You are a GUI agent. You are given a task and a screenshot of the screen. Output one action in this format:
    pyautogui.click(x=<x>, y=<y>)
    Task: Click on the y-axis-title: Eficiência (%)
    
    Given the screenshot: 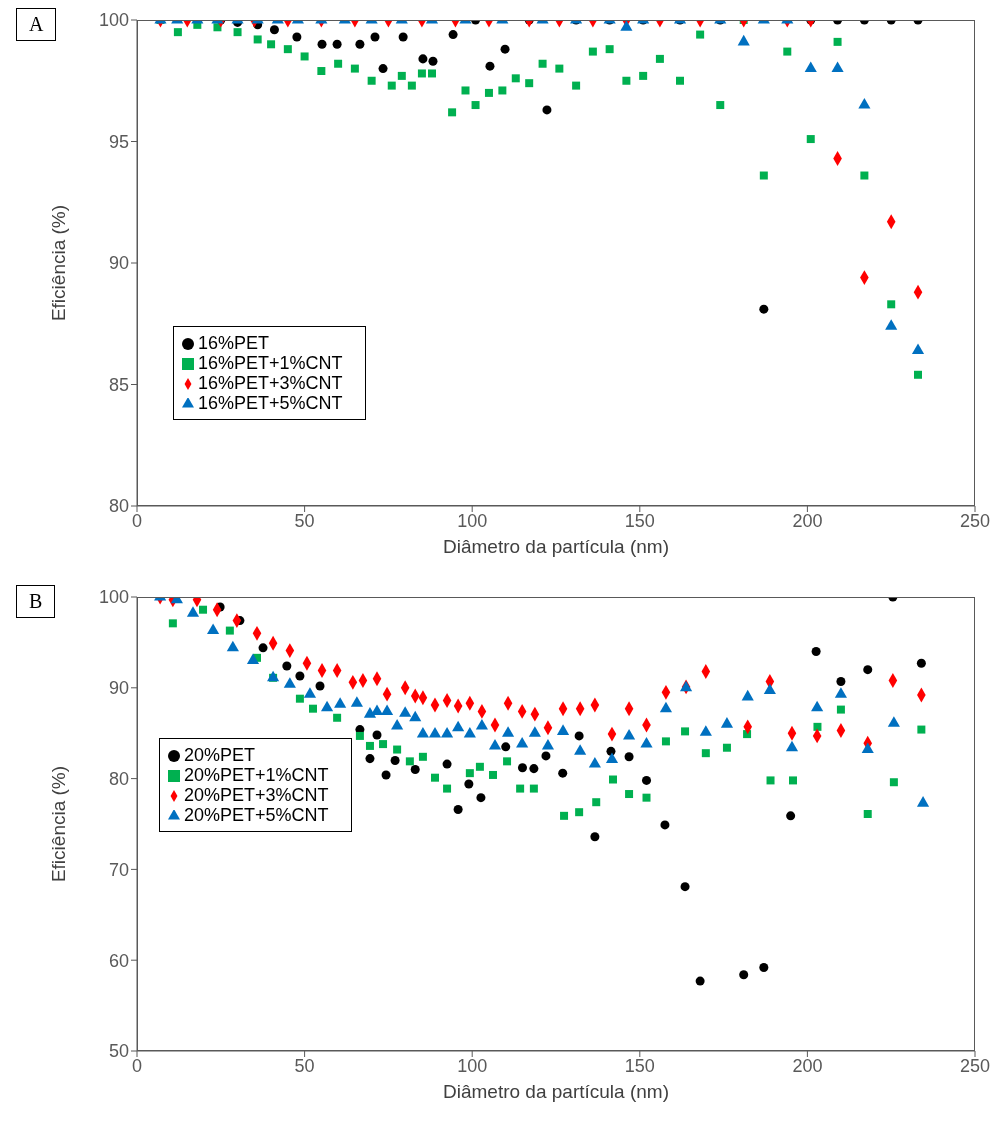 What is the action you would take?
    pyautogui.click(x=58, y=263)
    